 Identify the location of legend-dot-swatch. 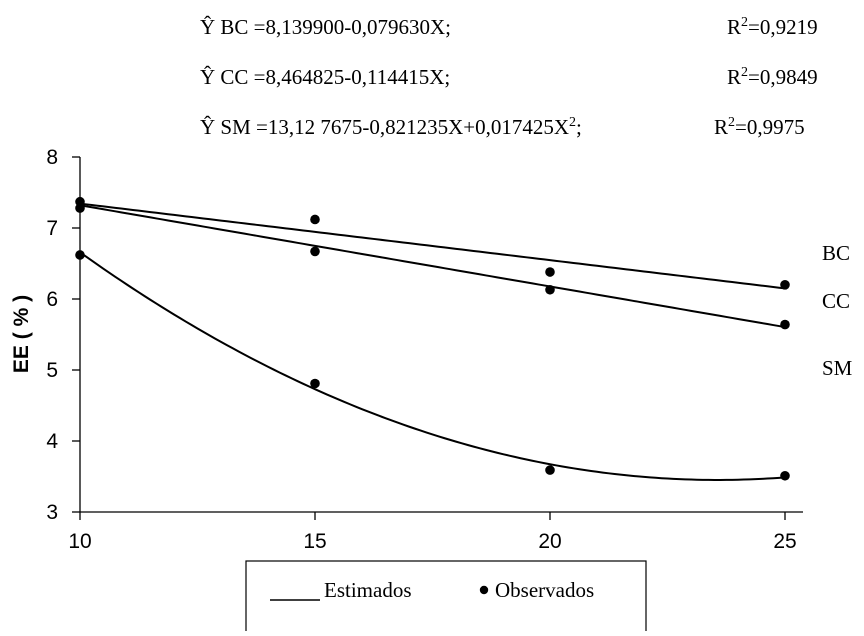
(484, 590).